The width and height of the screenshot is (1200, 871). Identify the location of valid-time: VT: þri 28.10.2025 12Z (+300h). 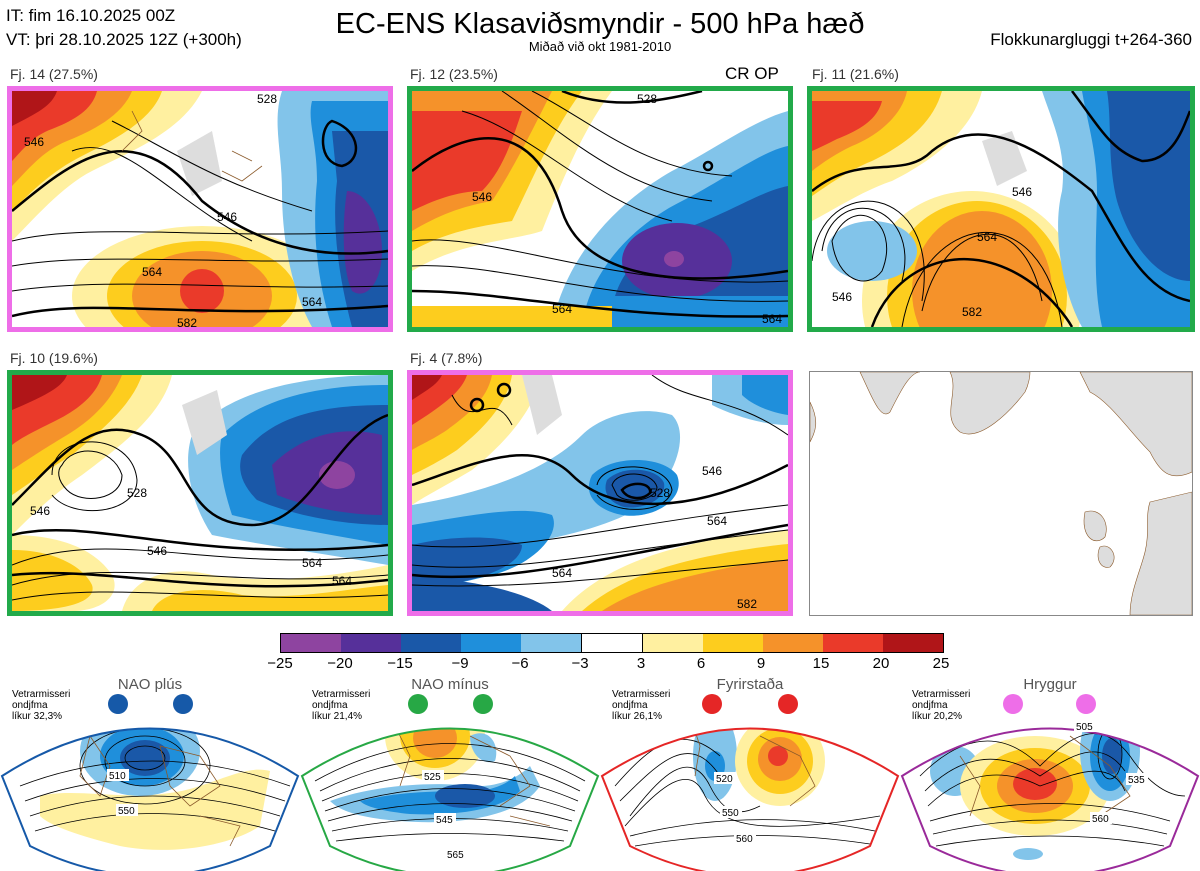
(124, 39).